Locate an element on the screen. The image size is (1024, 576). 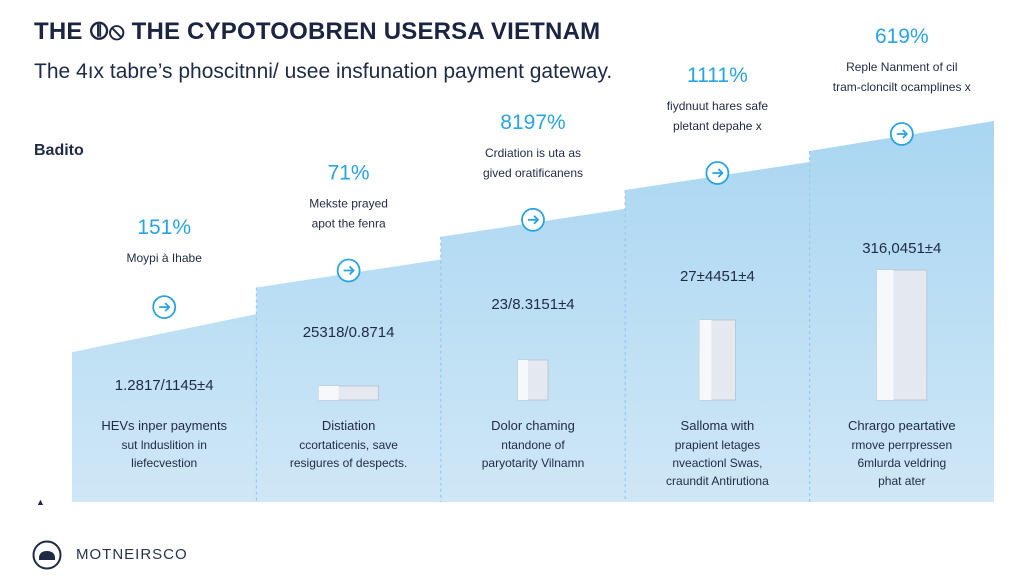
percent-label: 619% is located at coordinates (902, 36).